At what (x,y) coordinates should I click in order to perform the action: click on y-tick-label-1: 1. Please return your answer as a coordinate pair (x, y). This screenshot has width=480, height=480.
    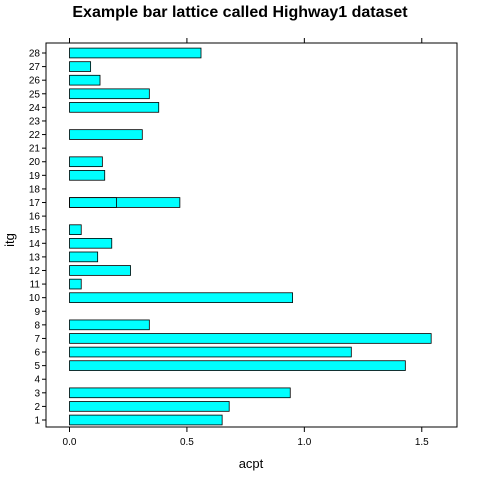
    Looking at the image, I should click on (37, 421).